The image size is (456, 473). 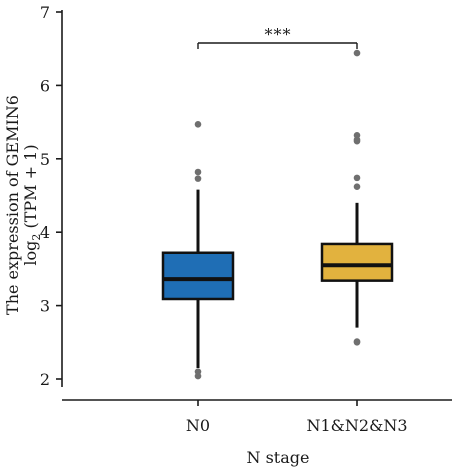 I want to click on y-tick-label: 3, so click(x=45, y=306).